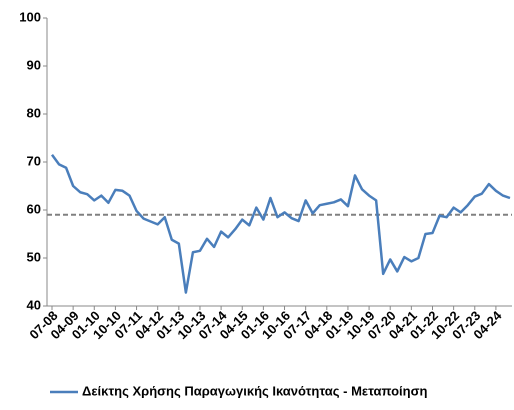 This screenshot has height=410, width=514. What do you see at coordinates (30, 16) in the screenshot?
I see `y-tick-label: 100` at bounding box center [30, 16].